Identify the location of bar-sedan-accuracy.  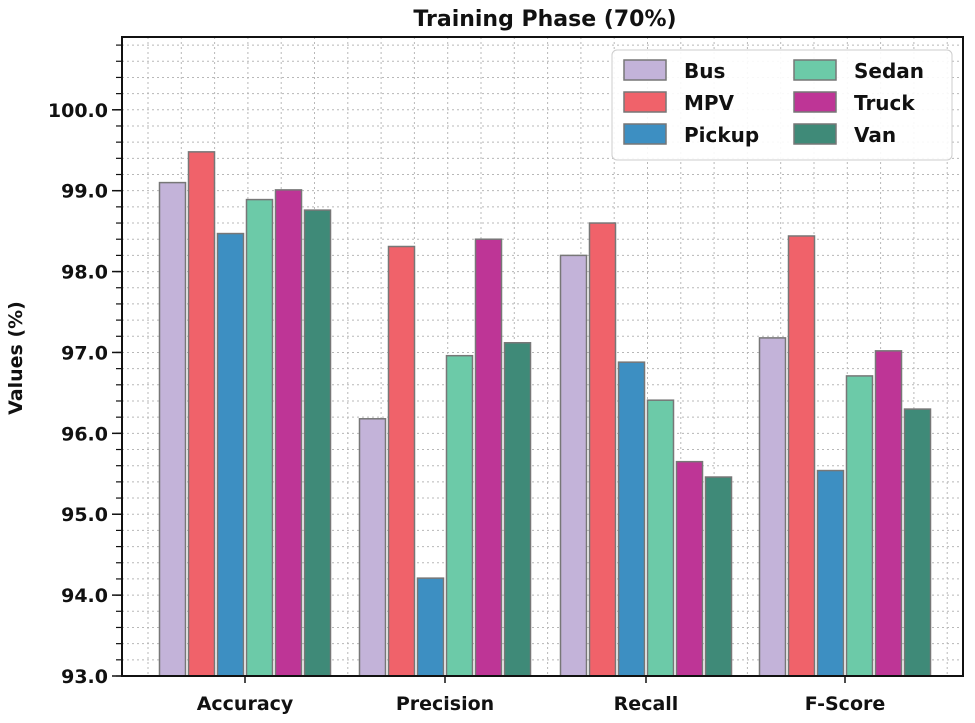
(259, 437).